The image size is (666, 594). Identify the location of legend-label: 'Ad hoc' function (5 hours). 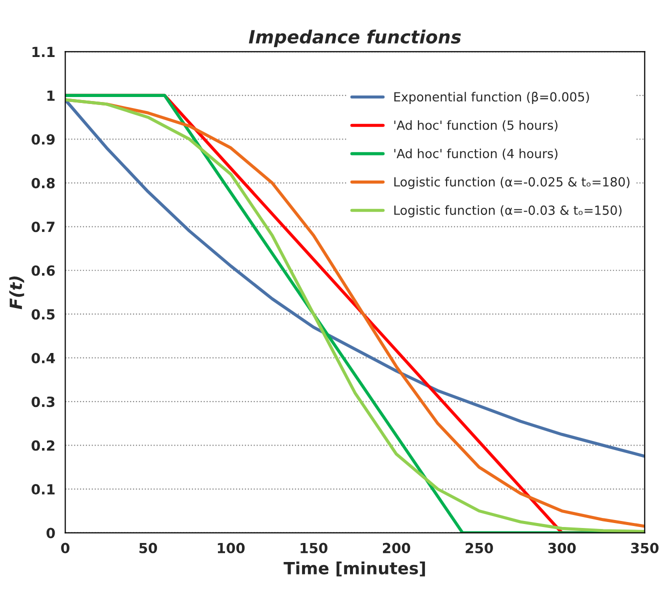
(476, 126).